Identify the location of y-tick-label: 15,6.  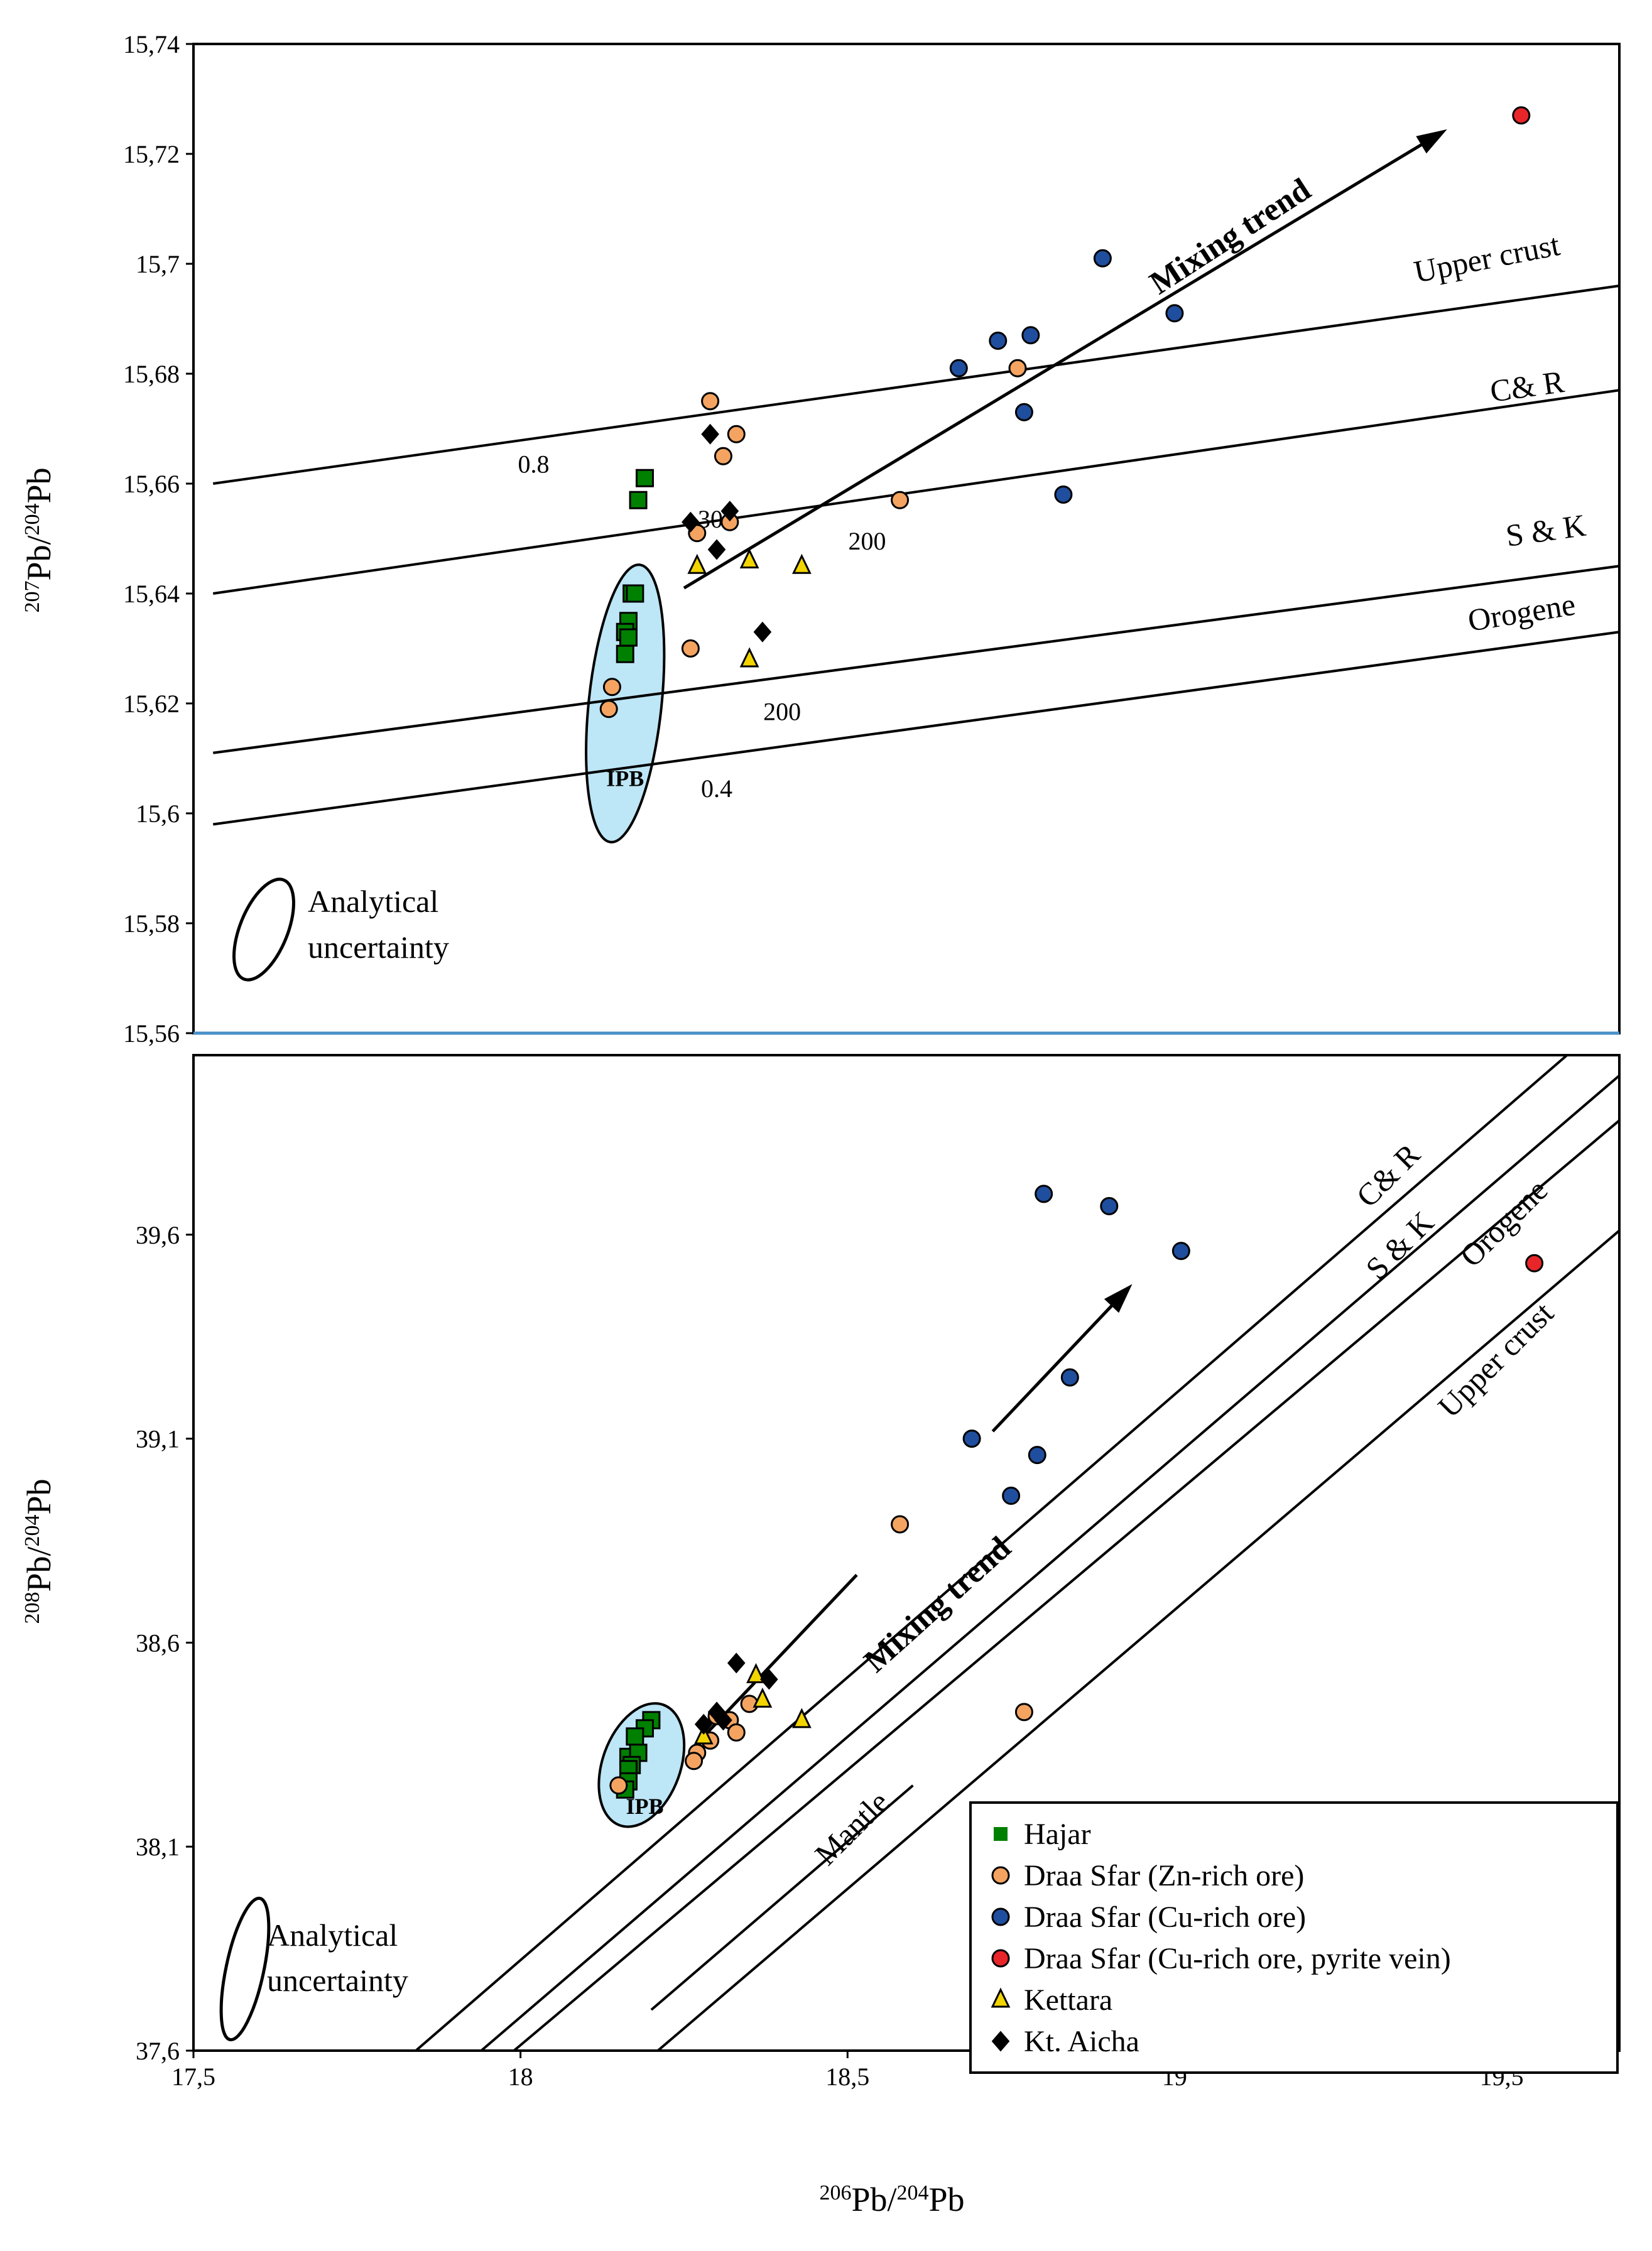
(158, 814).